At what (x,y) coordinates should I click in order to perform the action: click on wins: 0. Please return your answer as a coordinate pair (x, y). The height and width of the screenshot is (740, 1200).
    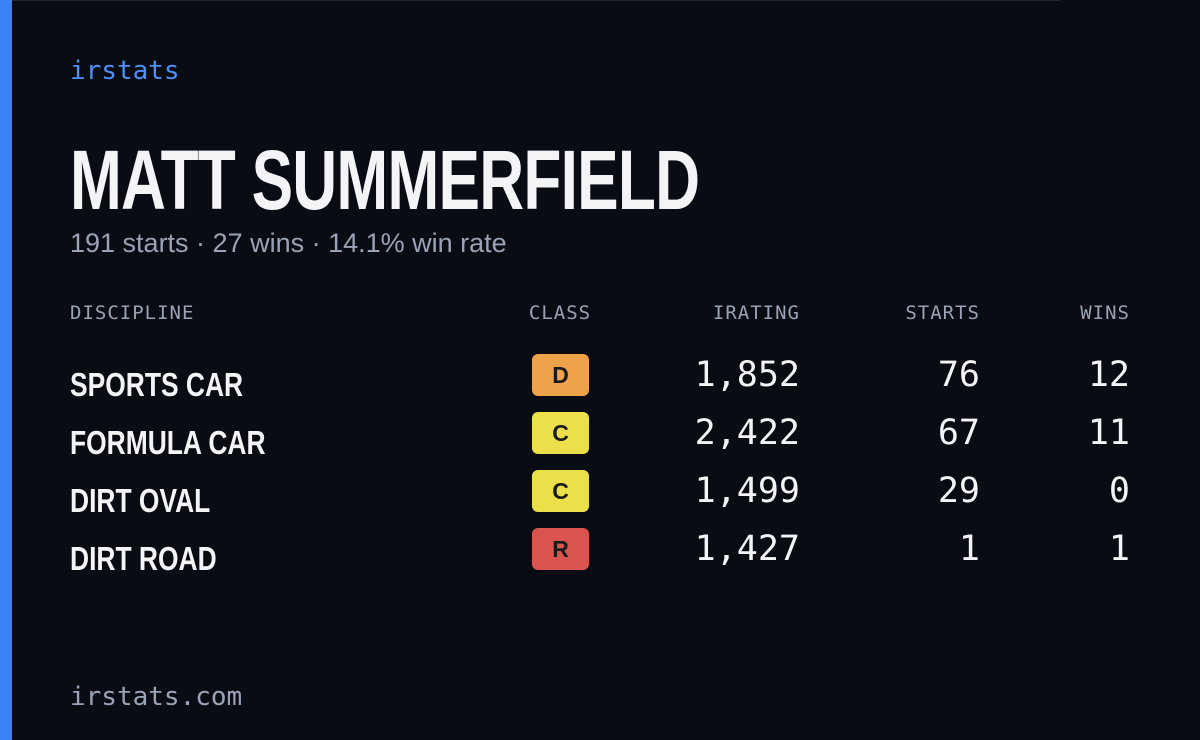
    Looking at the image, I should click on (1119, 491).